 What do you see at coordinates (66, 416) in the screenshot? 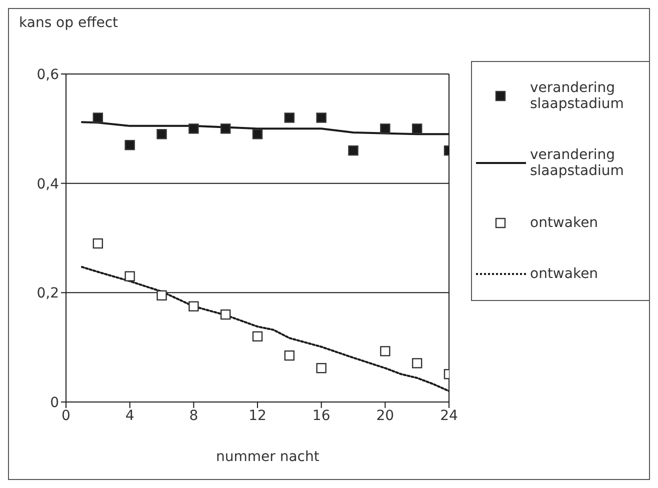
I see `x-tick-label: 0` at bounding box center [66, 416].